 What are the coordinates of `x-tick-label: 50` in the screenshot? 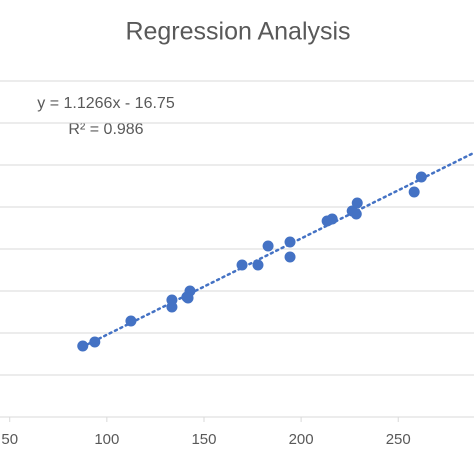 It's located at (9, 439).